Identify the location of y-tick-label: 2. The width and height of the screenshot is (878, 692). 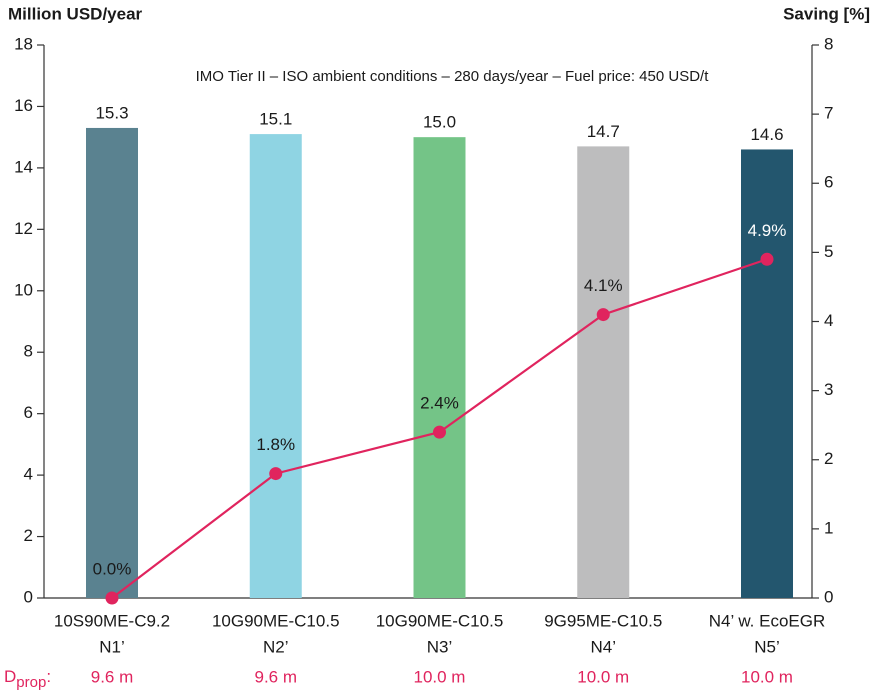
(28, 535).